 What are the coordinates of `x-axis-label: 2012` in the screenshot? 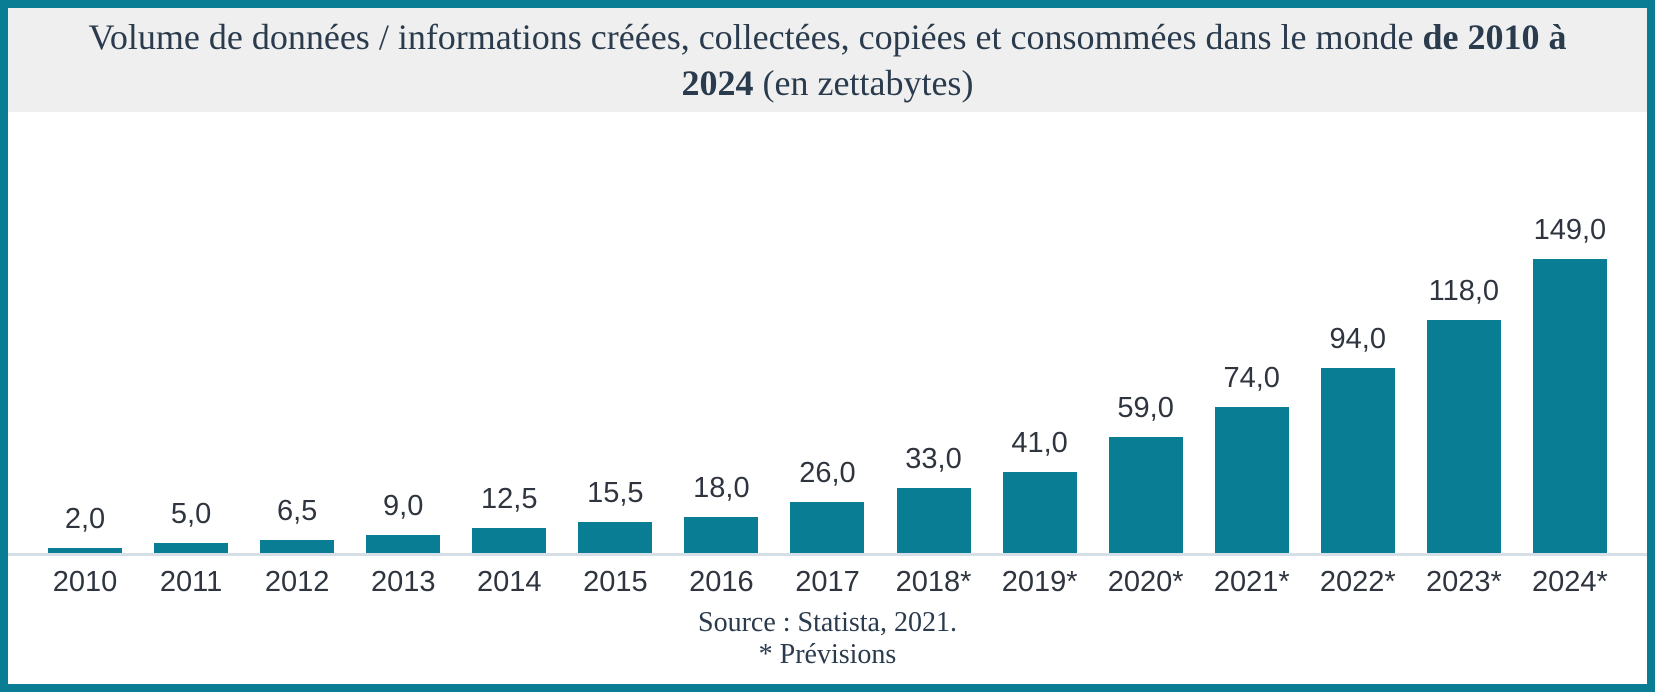 It's located at (297, 582).